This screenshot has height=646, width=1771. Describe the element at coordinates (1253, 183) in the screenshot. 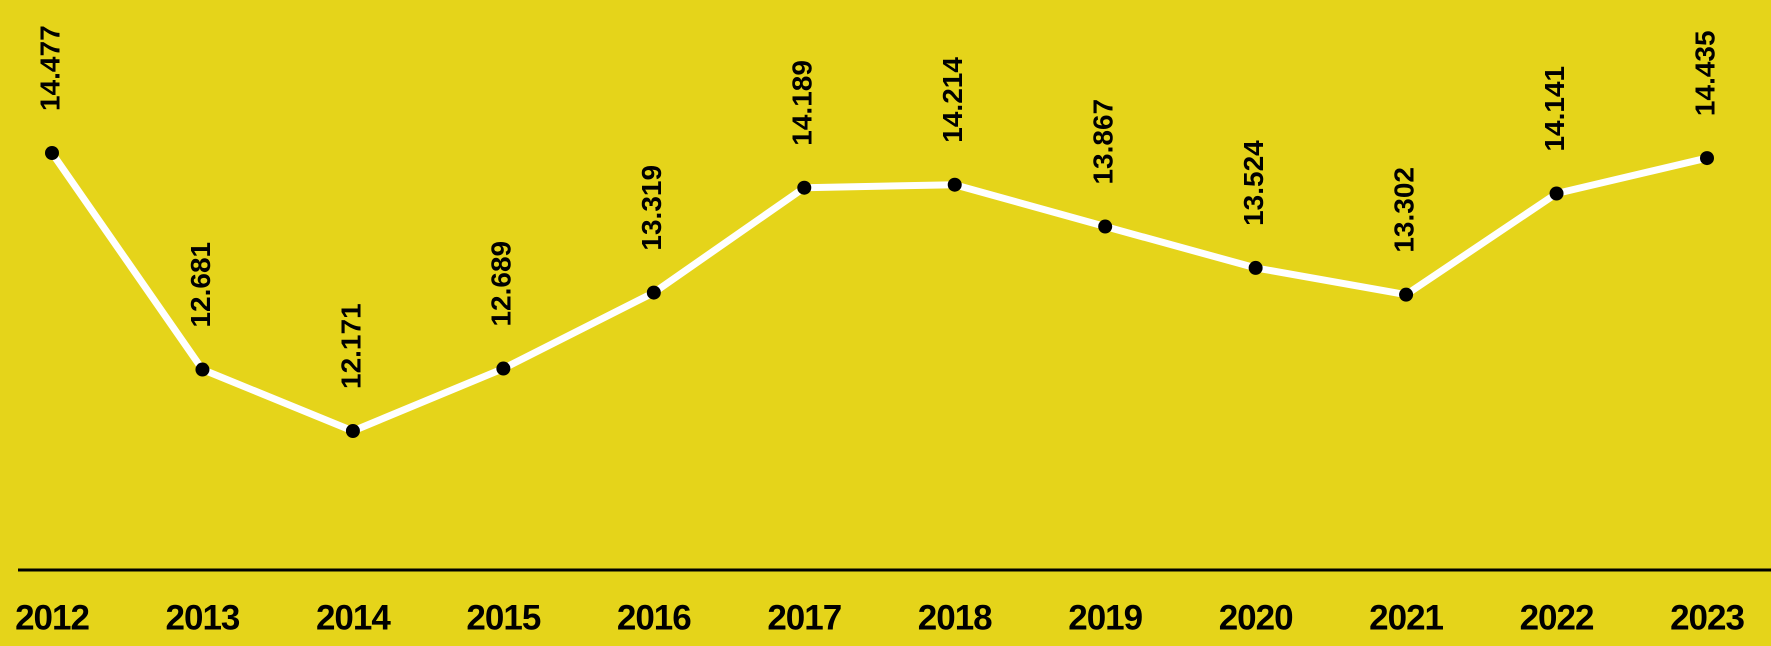

I see `data-label: 13.524` at that location.